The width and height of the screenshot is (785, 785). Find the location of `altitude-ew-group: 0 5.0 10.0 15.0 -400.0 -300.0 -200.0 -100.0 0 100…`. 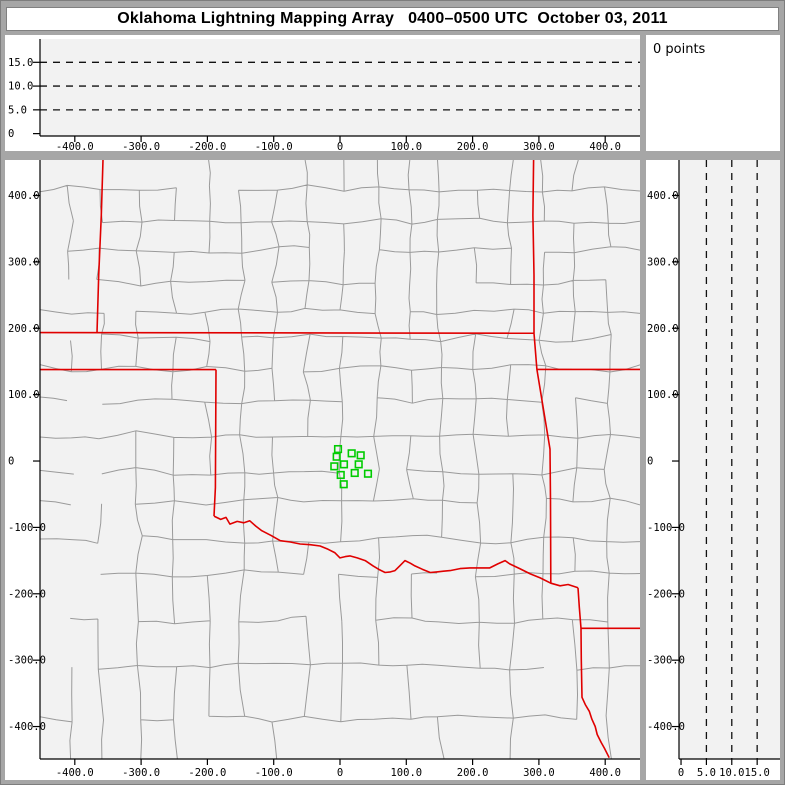

altitude-ew-group: 0 5.0 10.0 15.0 -400.0 -300.0 -200.0 -100.0 0 100… is located at coordinates (324, 95).